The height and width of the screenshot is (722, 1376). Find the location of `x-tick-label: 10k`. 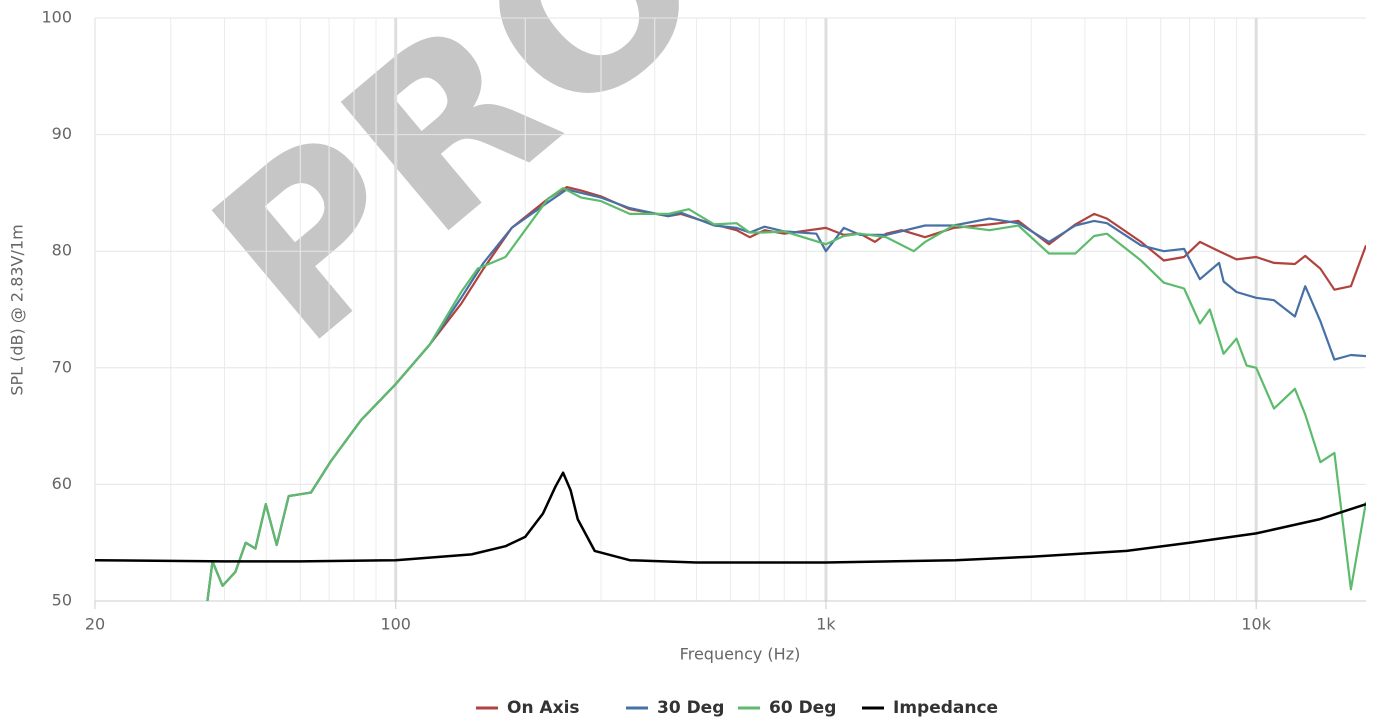

x-tick-label: 10k is located at coordinates (1256, 624).